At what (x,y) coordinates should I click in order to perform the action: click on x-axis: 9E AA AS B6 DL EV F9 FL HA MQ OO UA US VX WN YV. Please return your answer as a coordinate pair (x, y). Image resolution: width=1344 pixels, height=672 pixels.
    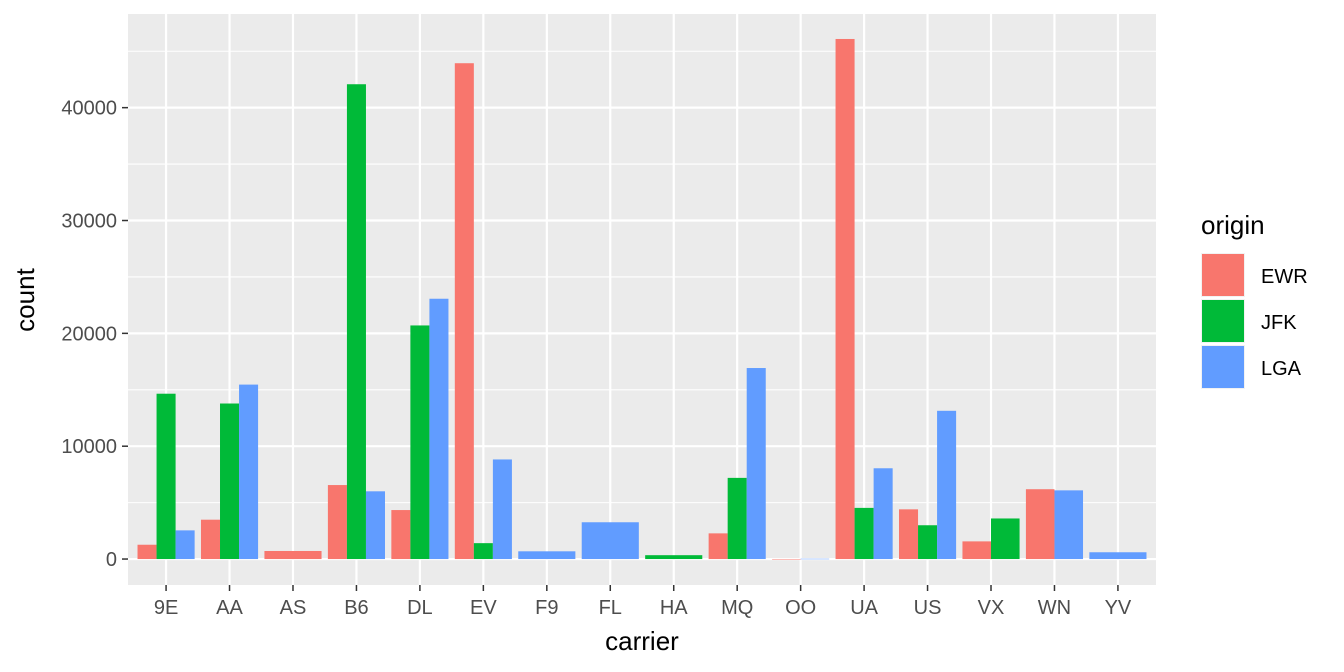
    Looking at the image, I should click on (643, 602).